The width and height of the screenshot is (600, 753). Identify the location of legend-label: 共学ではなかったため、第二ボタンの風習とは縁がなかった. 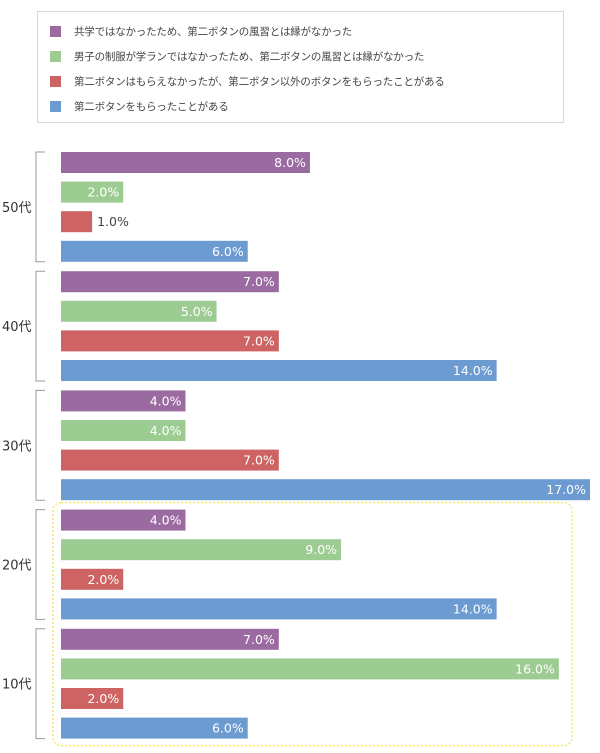
(213, 31).